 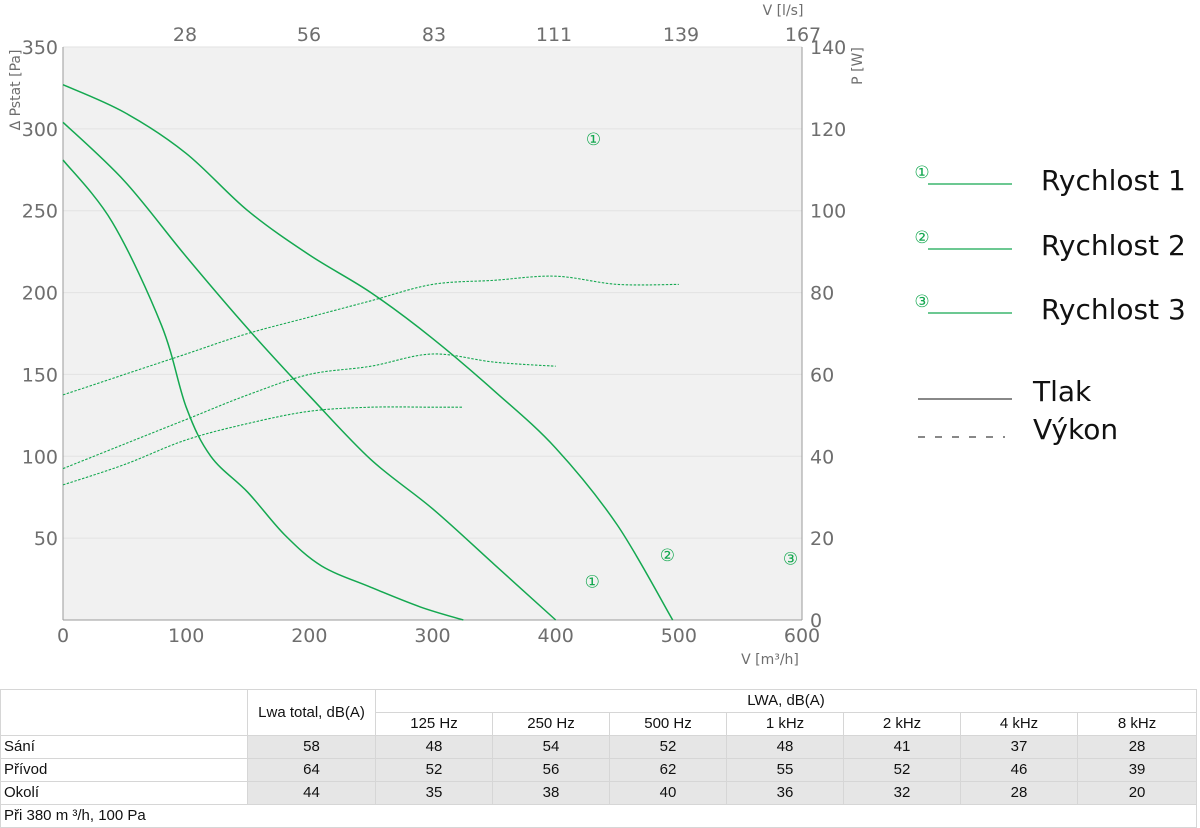 What do you see at coordinates (822, 539) in the screenshot?
I see `y2-tick-label: 20` at bounding box center [822, 539].